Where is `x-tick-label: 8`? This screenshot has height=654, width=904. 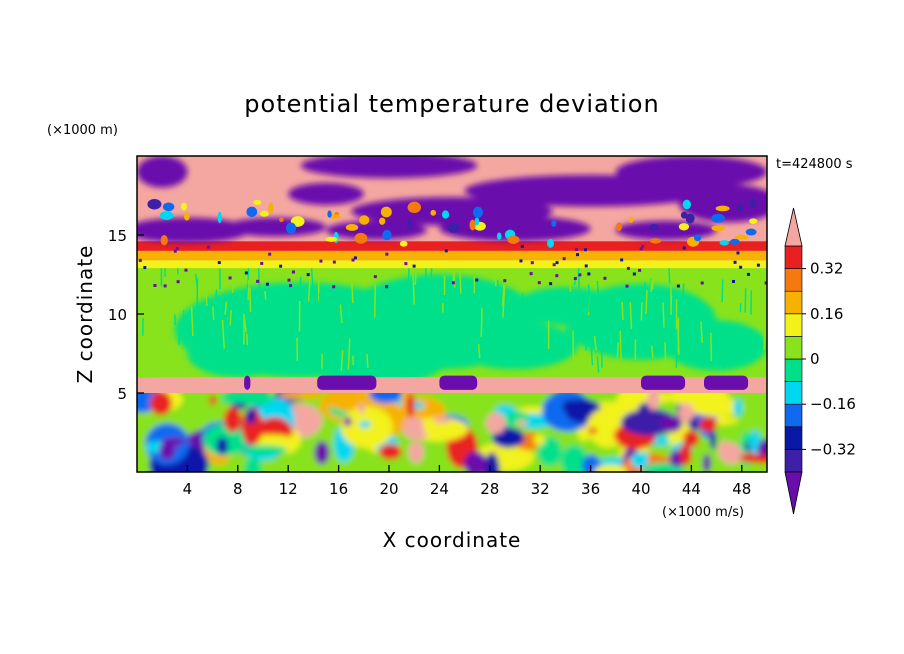
x-tick-label: 8 is located at coordinates (238, 489).